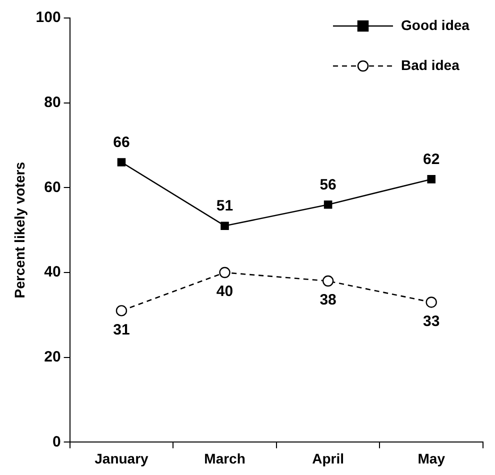  Describe the element at coordinates (48, 17) in the screenshot. I see `y-tick-label: 100` at that location.